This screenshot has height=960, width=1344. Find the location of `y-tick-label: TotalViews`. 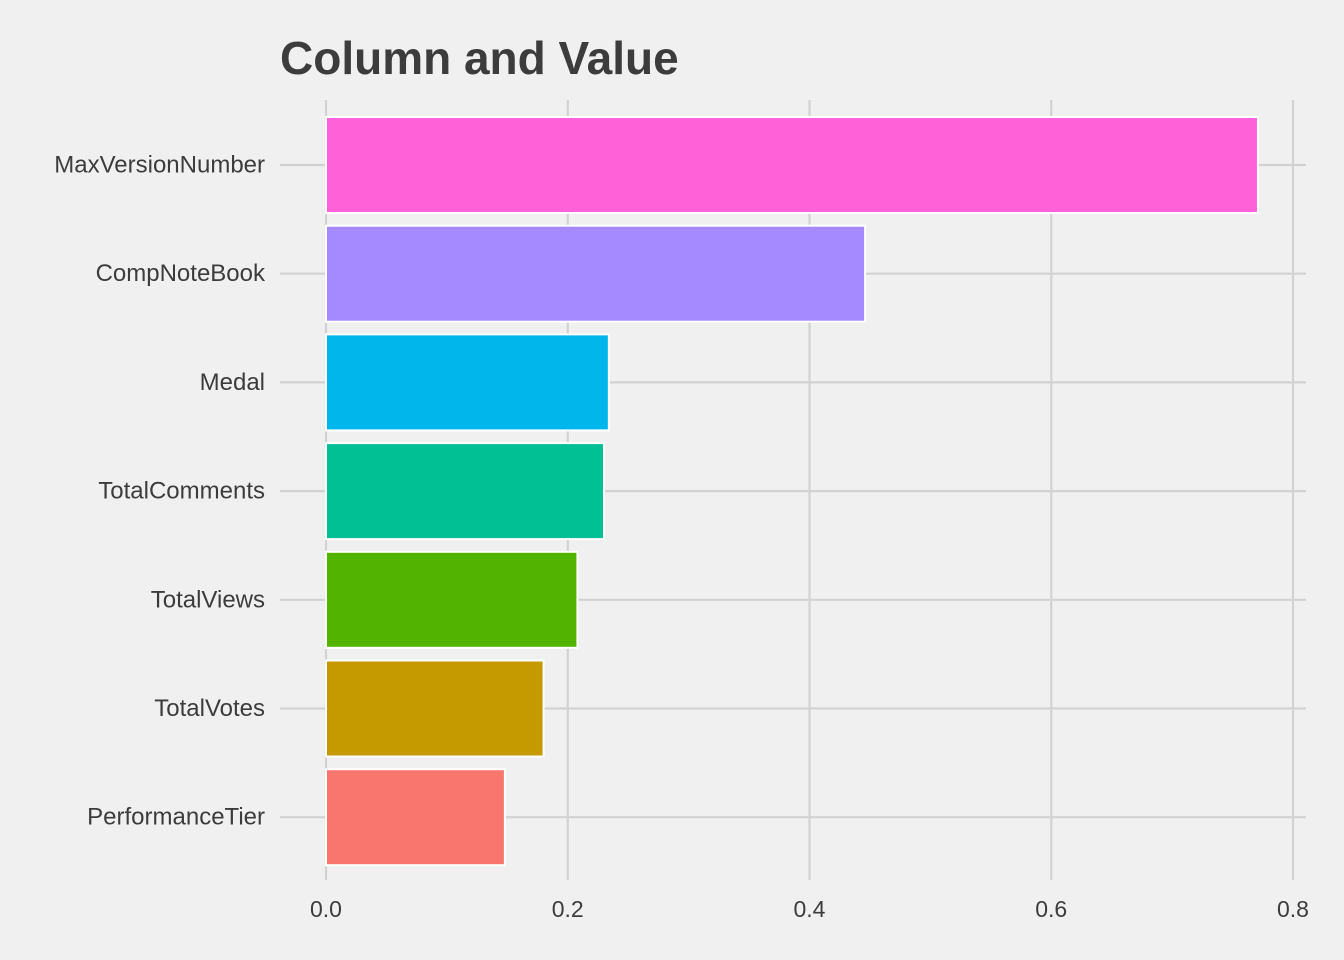

y-tick-label: TotalViews is located at coordinates (208, 599).